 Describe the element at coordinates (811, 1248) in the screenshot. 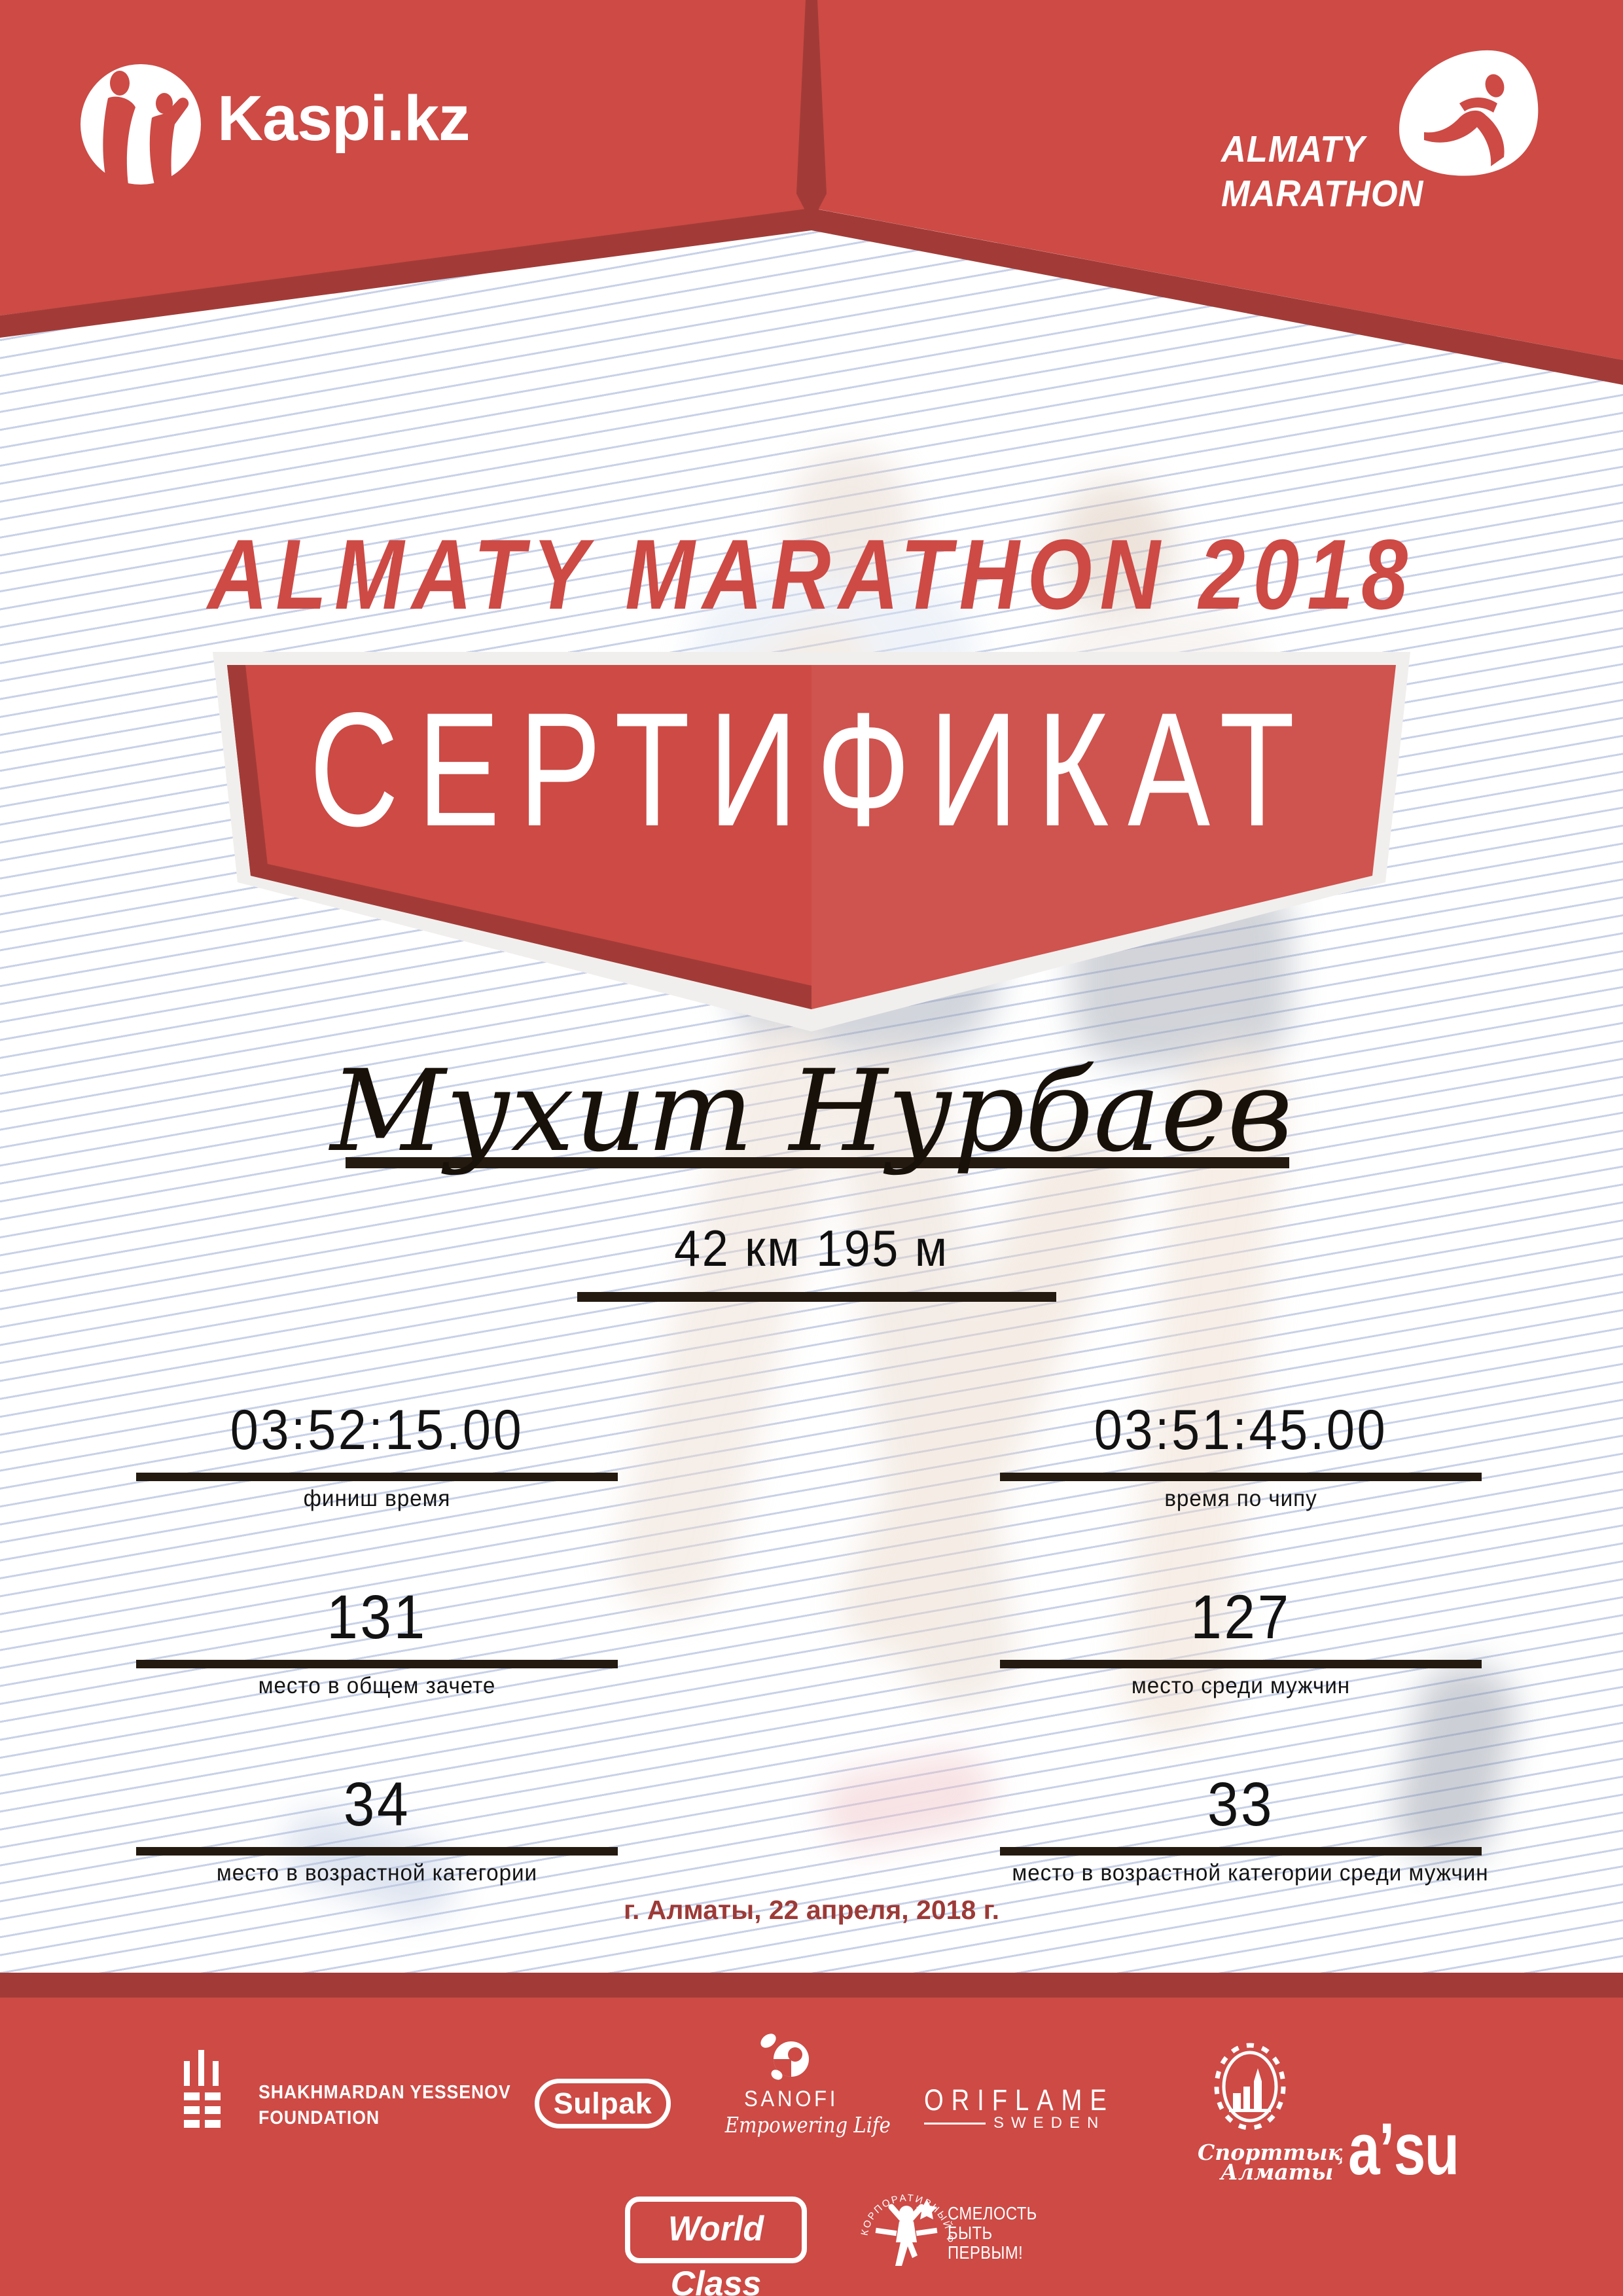

I see `distance-value: 42 км 195 м` at that location.